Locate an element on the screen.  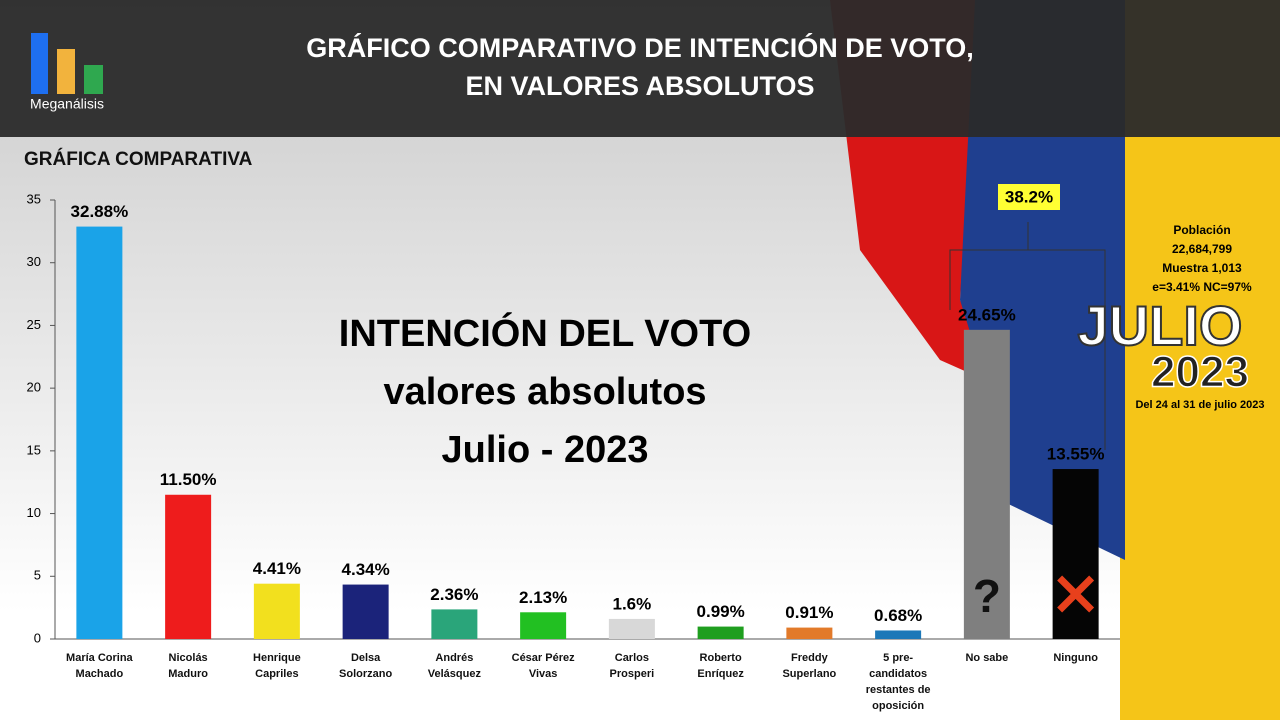
x-tick-label: Freddy Superlano is located at coordinates (809, 666).